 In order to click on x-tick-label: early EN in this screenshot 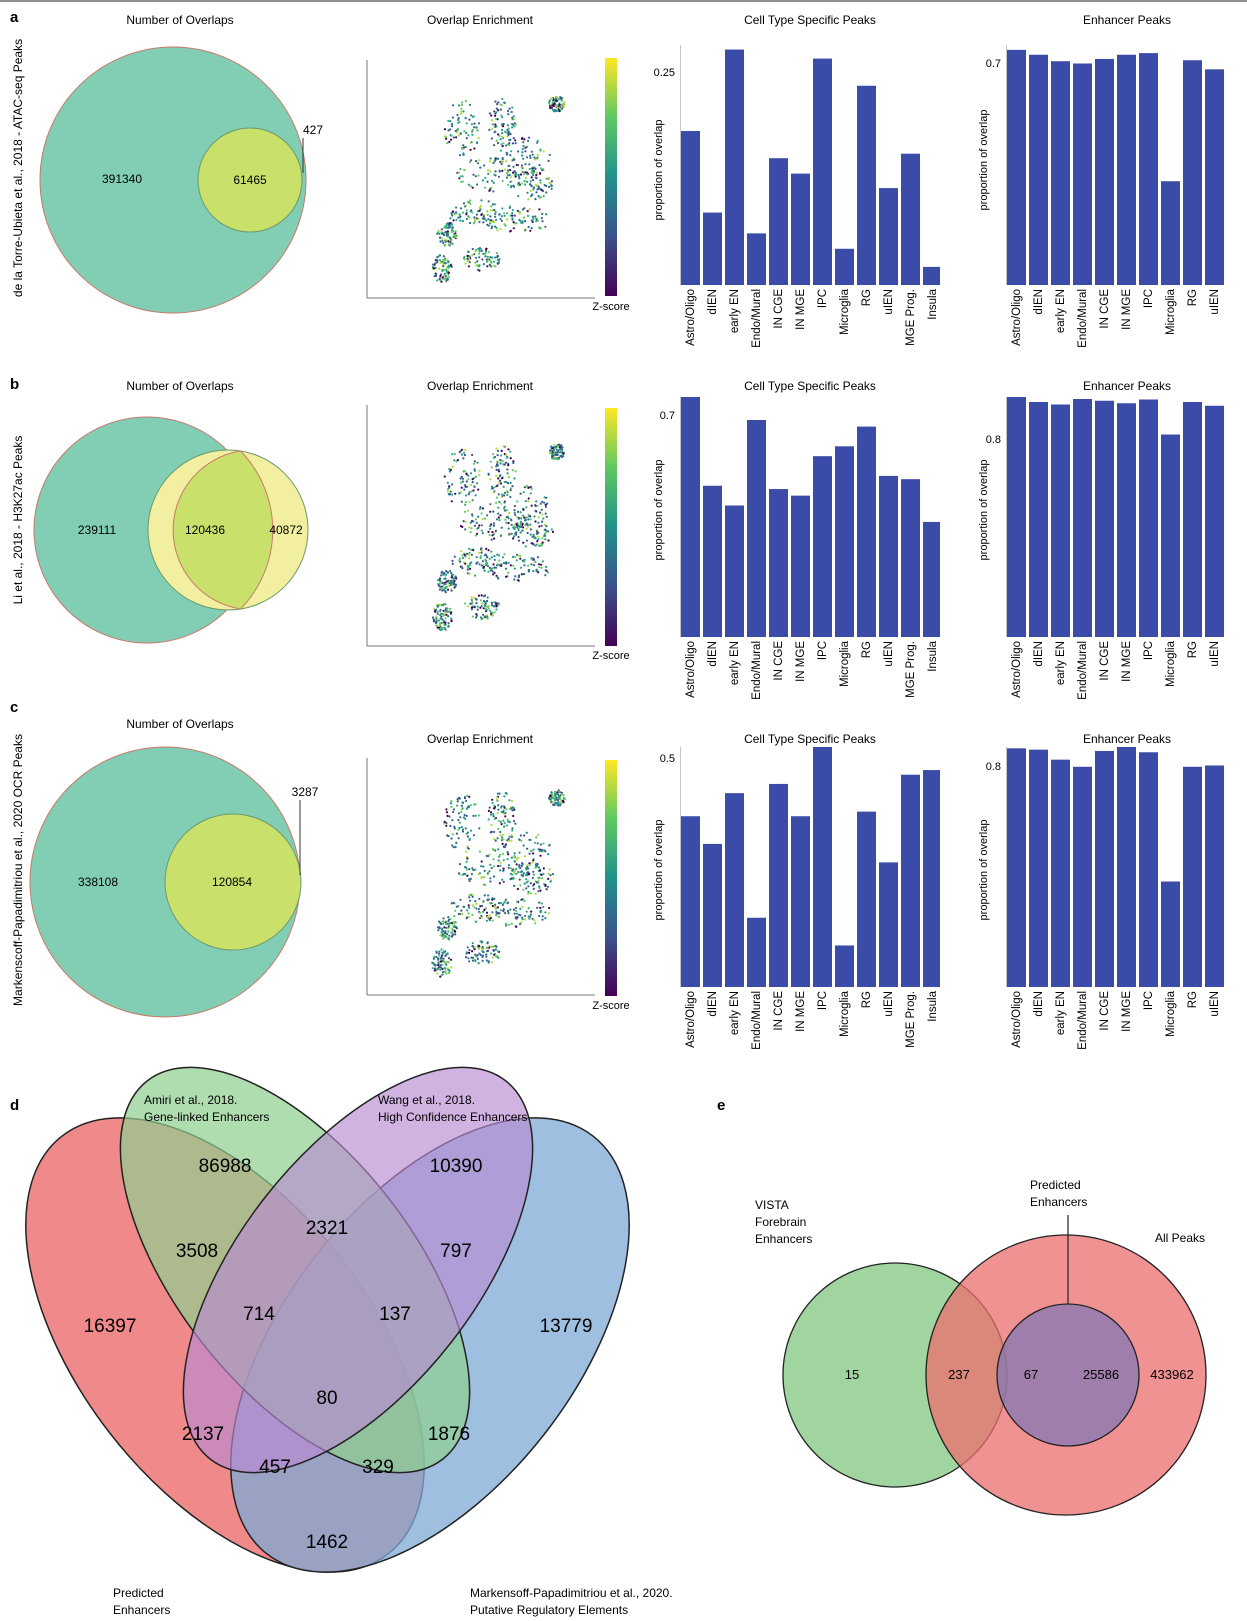, I will do `click(1061, 311)`.